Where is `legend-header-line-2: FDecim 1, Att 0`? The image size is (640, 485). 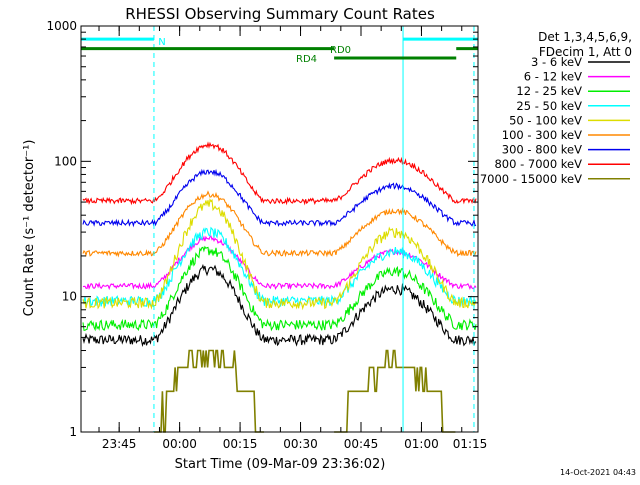
legend-header-line-2: FDecim 1, Att 0 is located at coordinates (585, 52).